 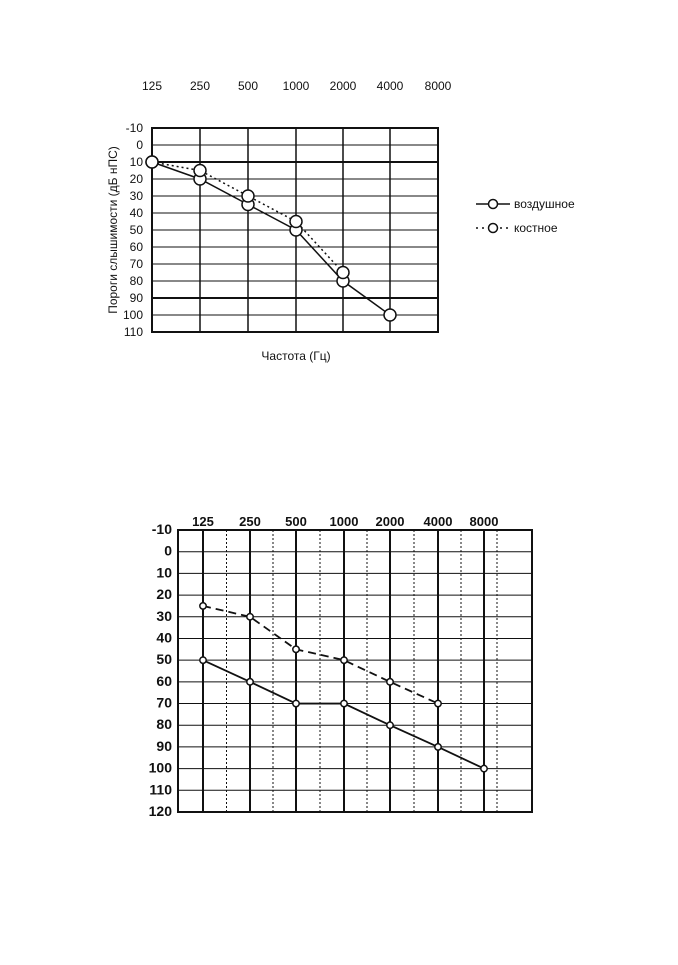 I want to click on chart1-x-tick-label: 2000, so click(x=343, y=86).